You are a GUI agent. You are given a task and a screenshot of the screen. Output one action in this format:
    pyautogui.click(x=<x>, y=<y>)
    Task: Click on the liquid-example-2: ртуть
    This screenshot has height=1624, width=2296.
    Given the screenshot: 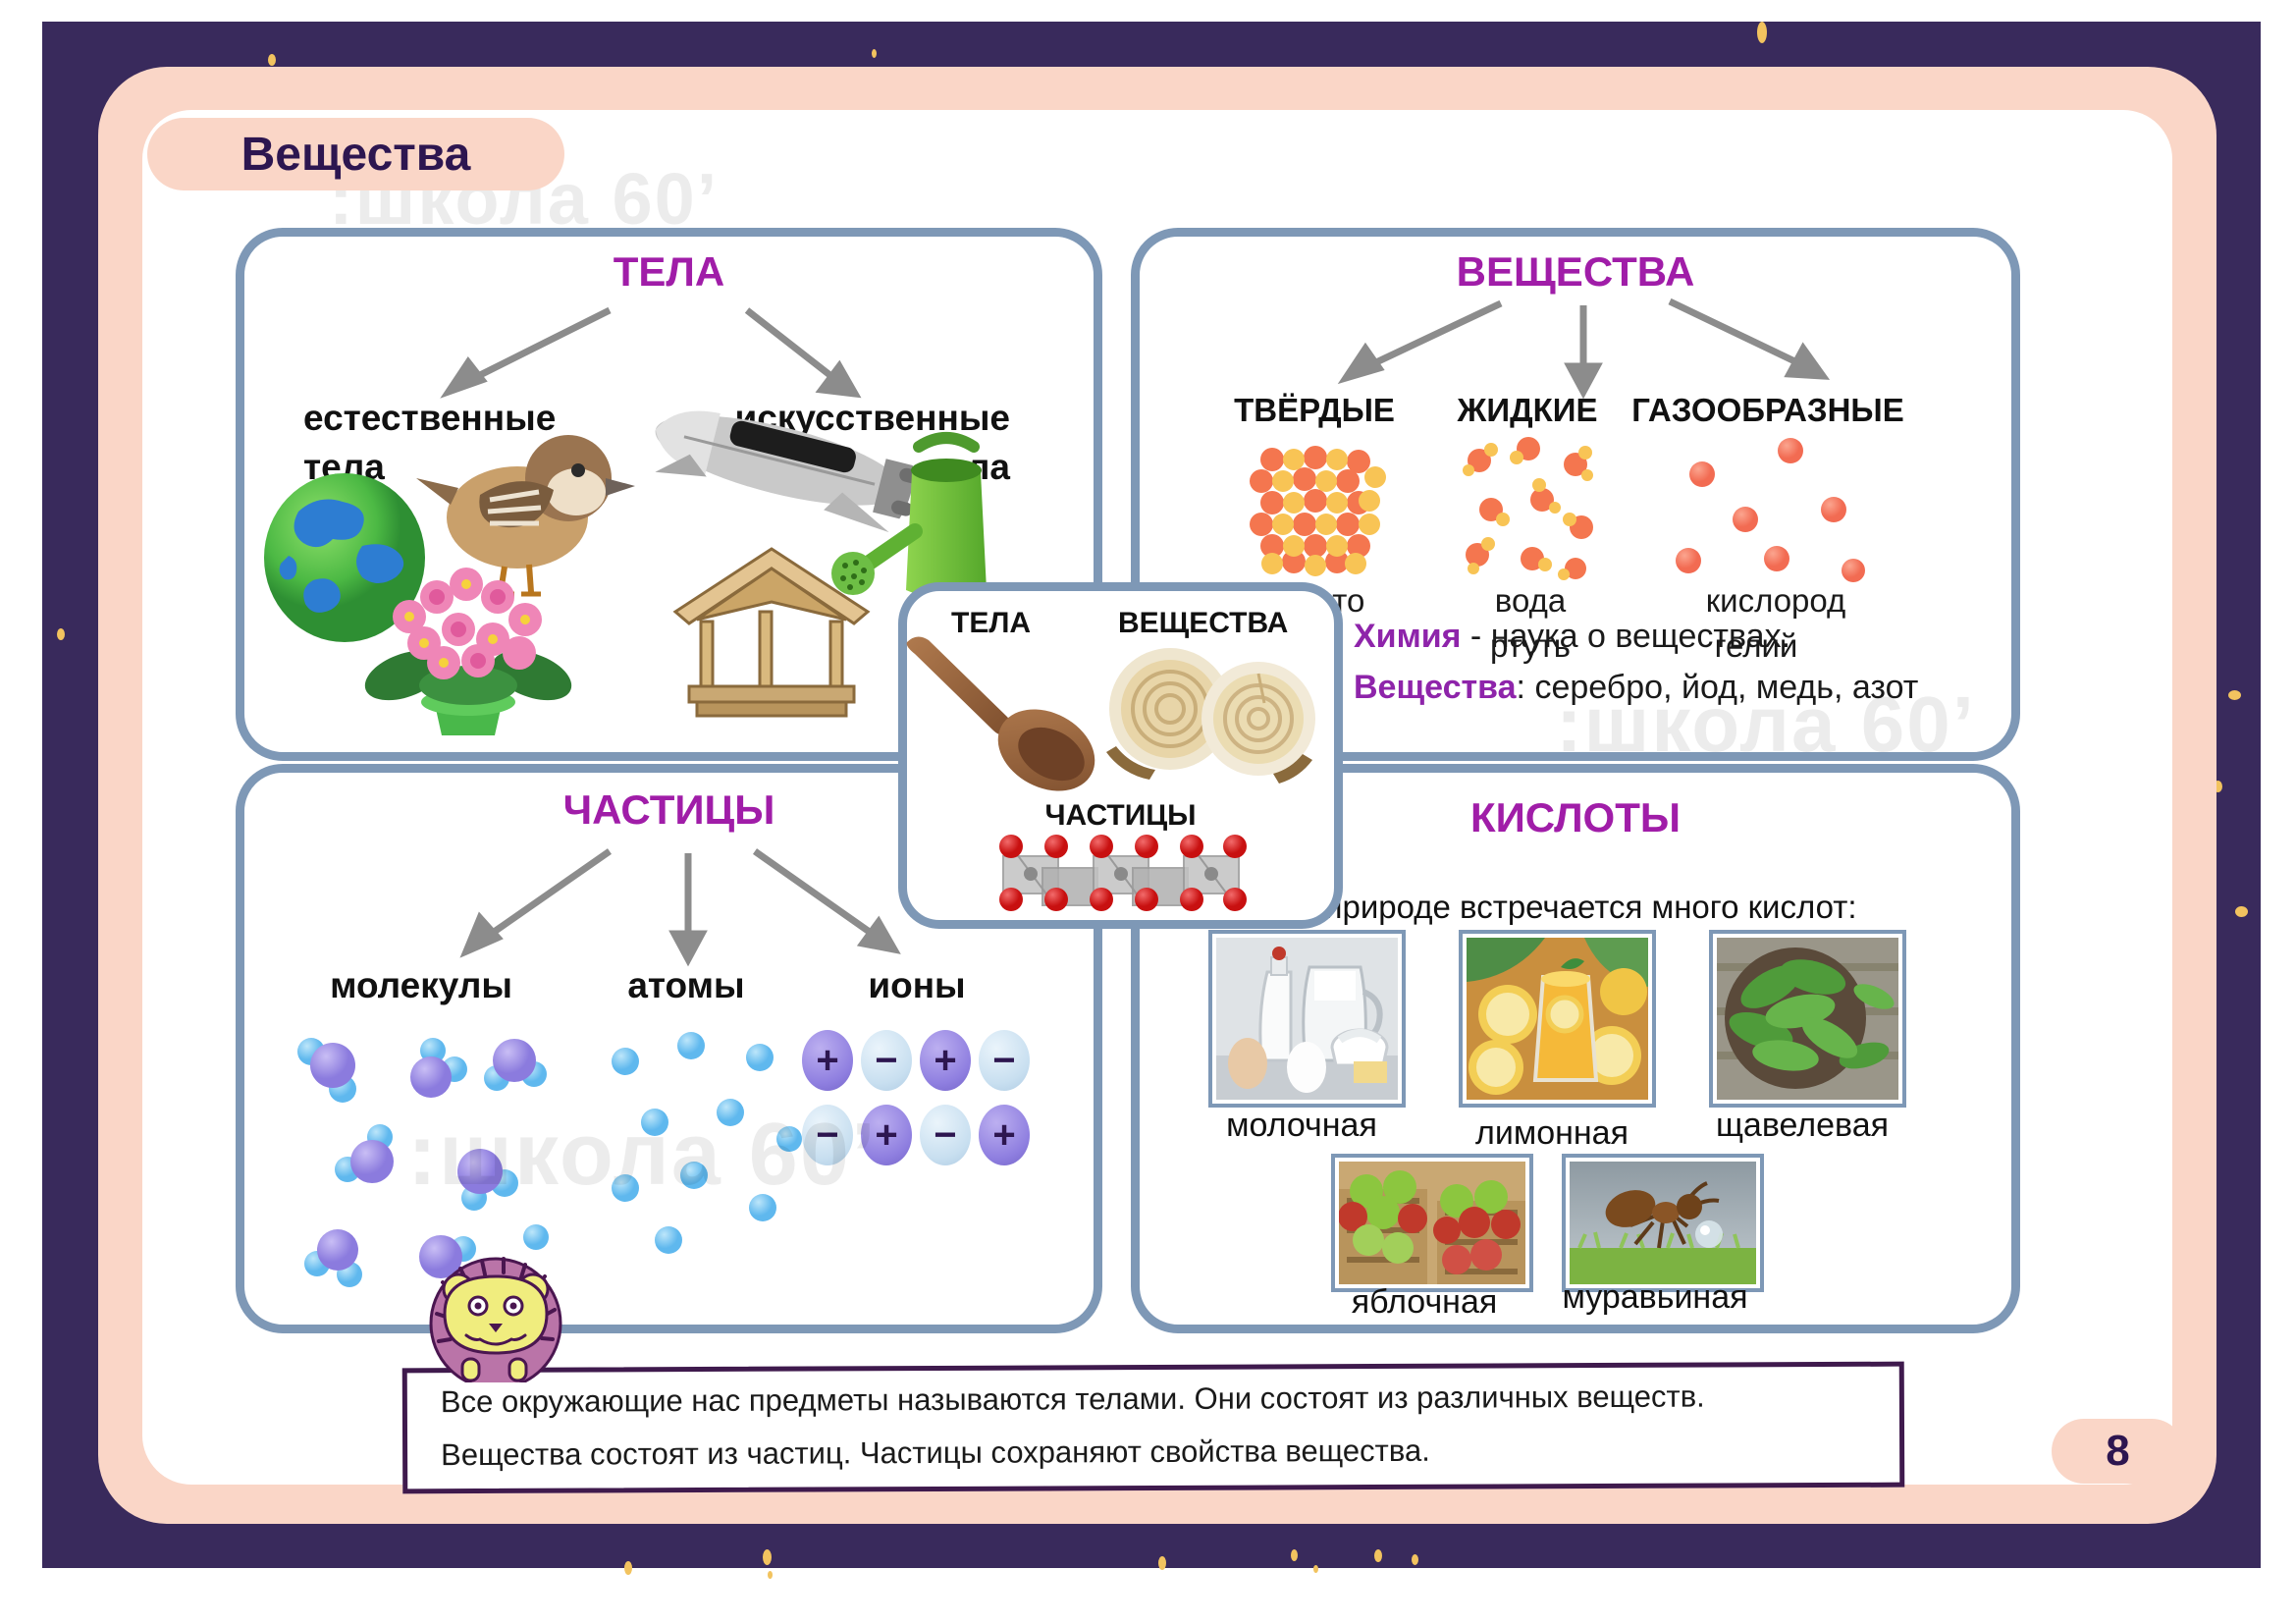 What is the action you would take?
    pyautogui.click(x=1530, y=645)
    